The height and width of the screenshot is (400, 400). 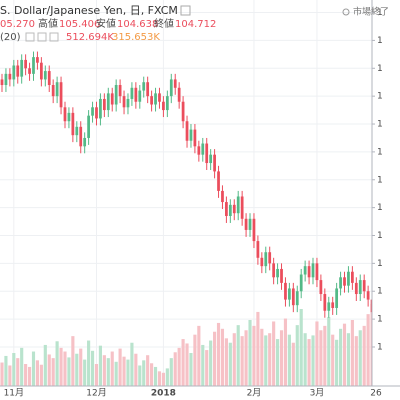 What do you see at coordinates (346, 12) in the screenshot?
I see `status-icon` at bounding box center [346, 12].